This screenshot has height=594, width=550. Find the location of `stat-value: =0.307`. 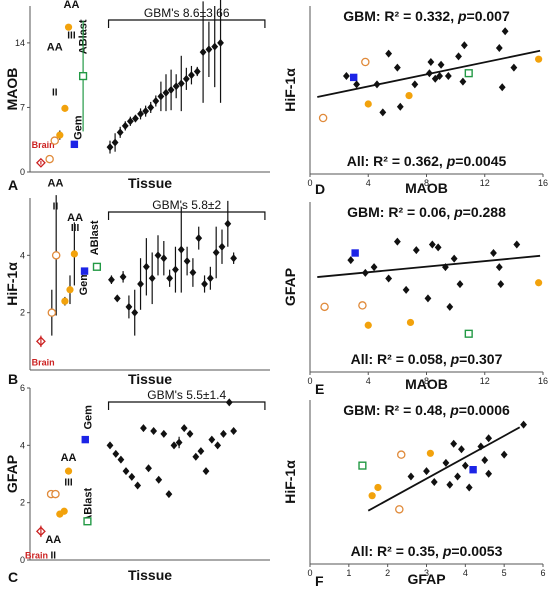

stat-value: =0.307 is located at coordinates (480, 359).